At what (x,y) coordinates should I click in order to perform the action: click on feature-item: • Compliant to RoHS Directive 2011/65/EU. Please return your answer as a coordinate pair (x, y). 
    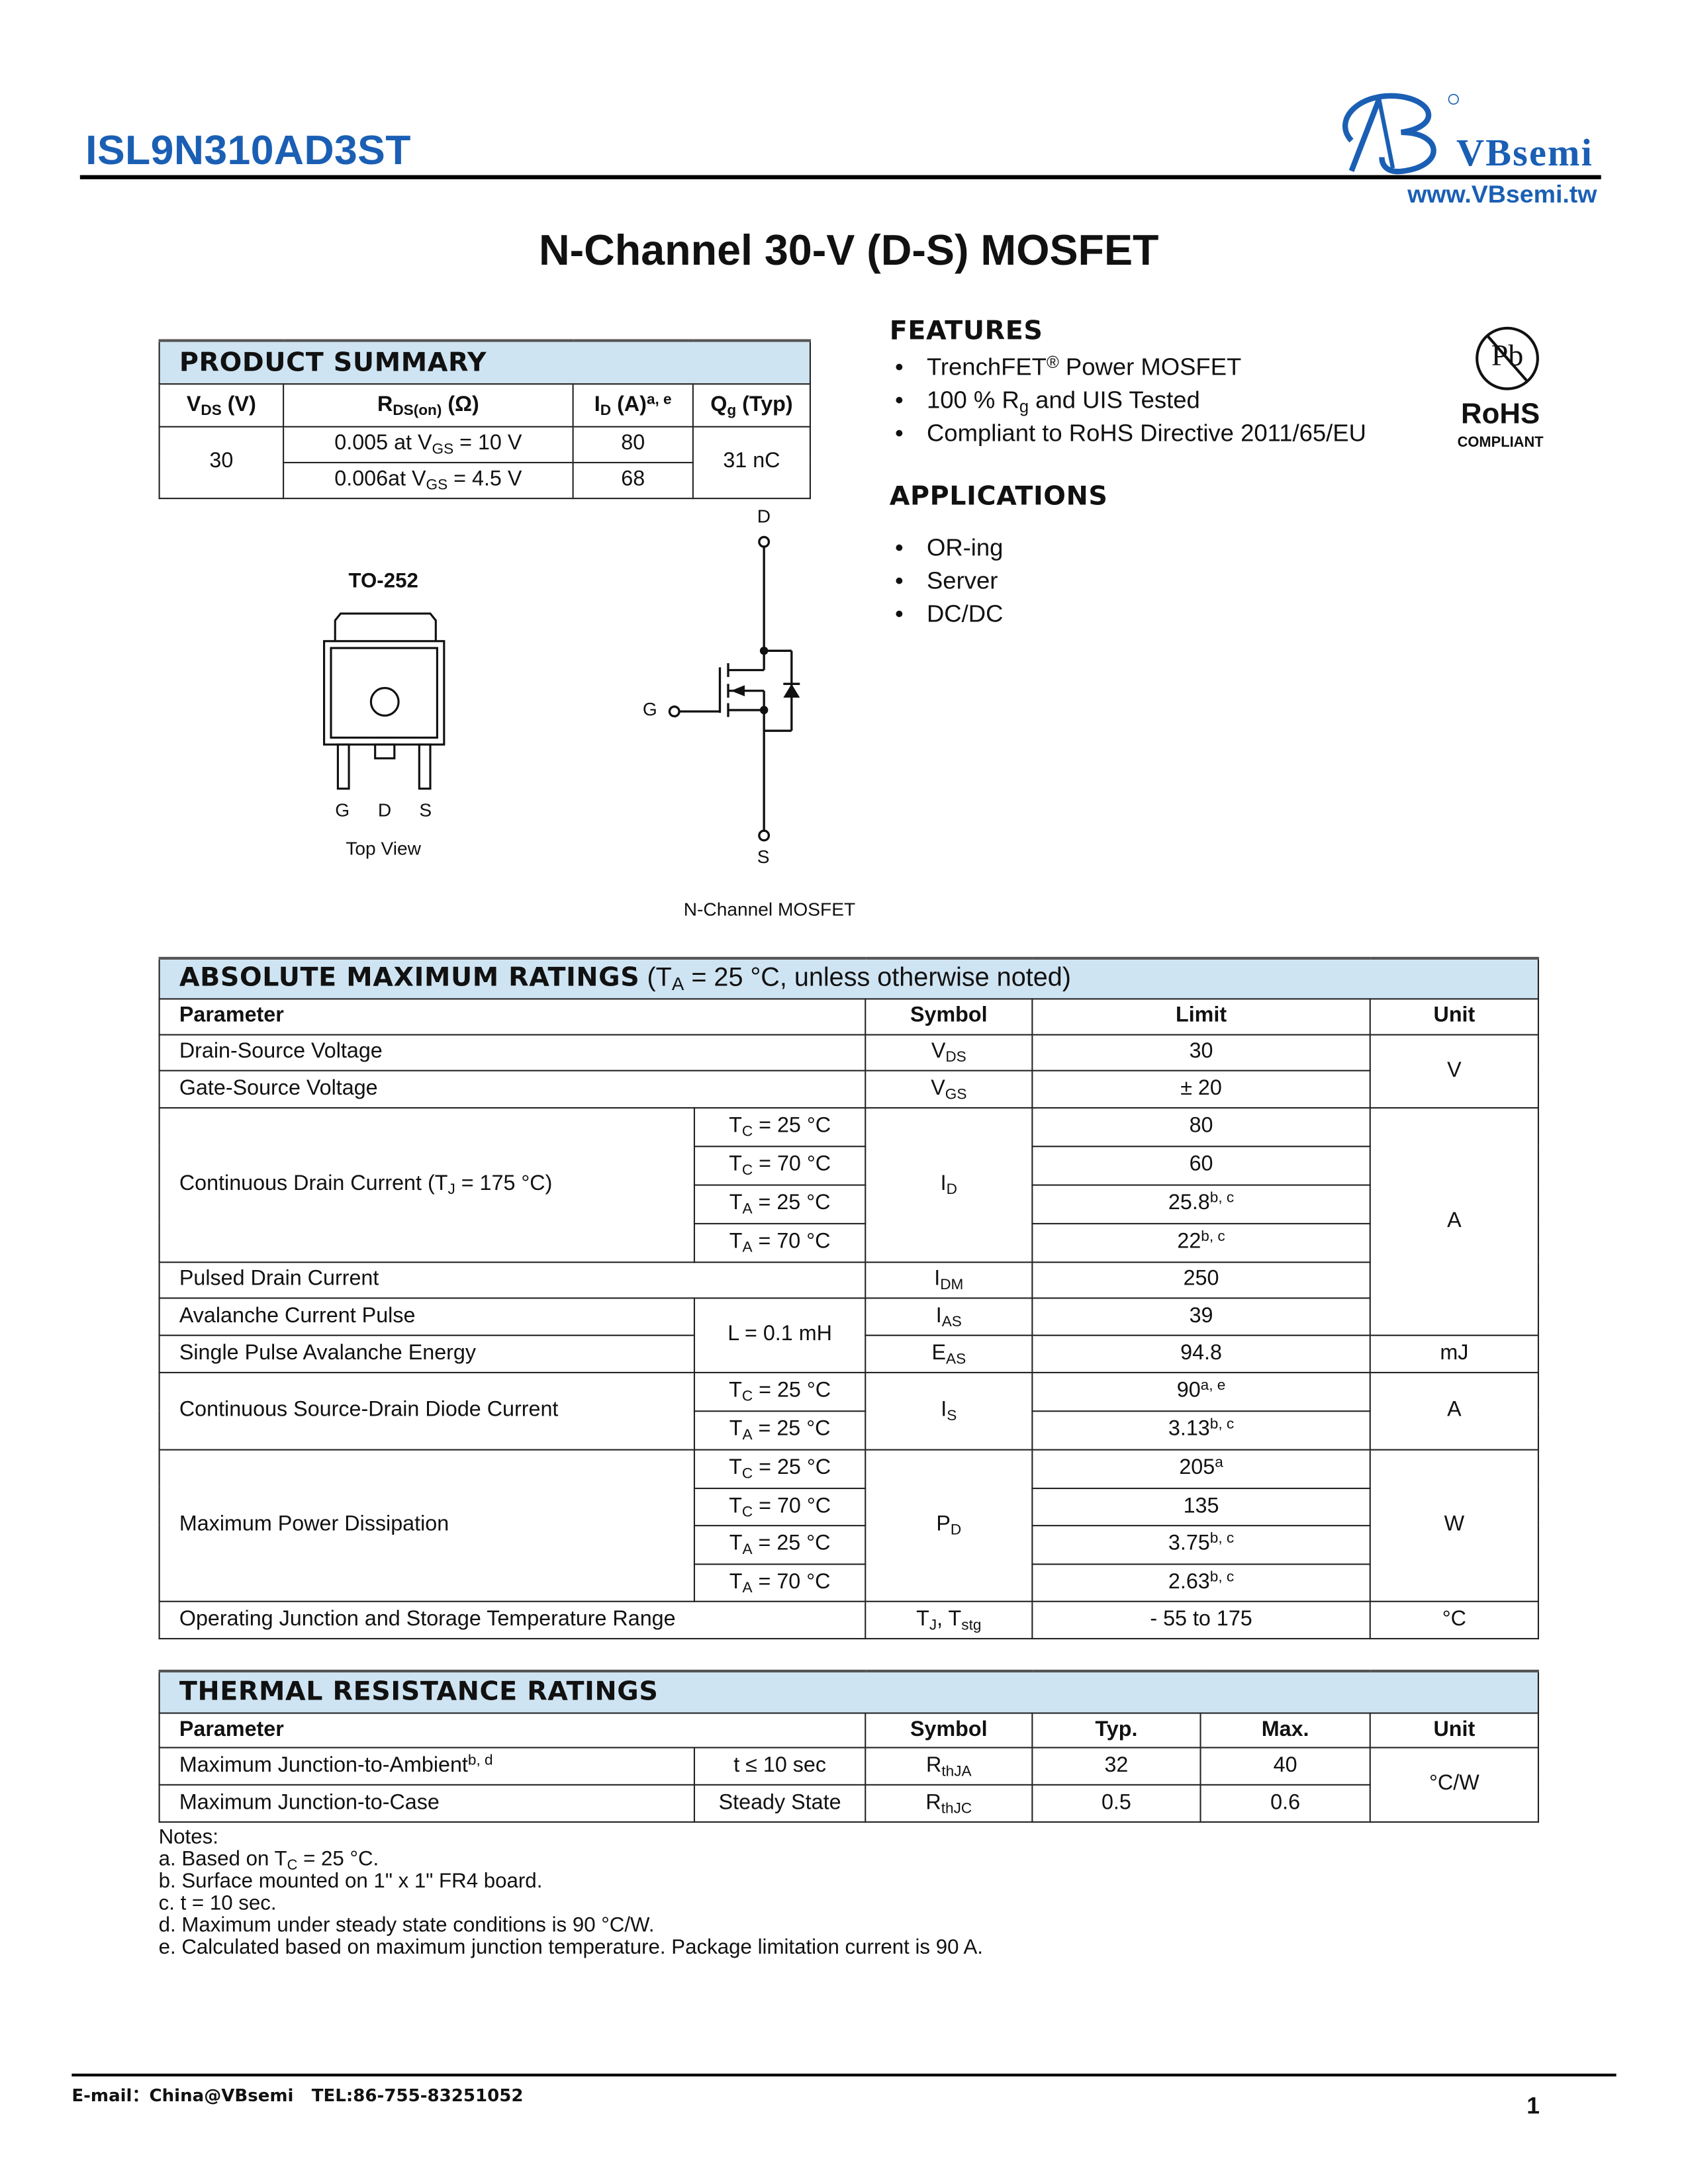
    Looking at the image, I should click on (1128, 435).